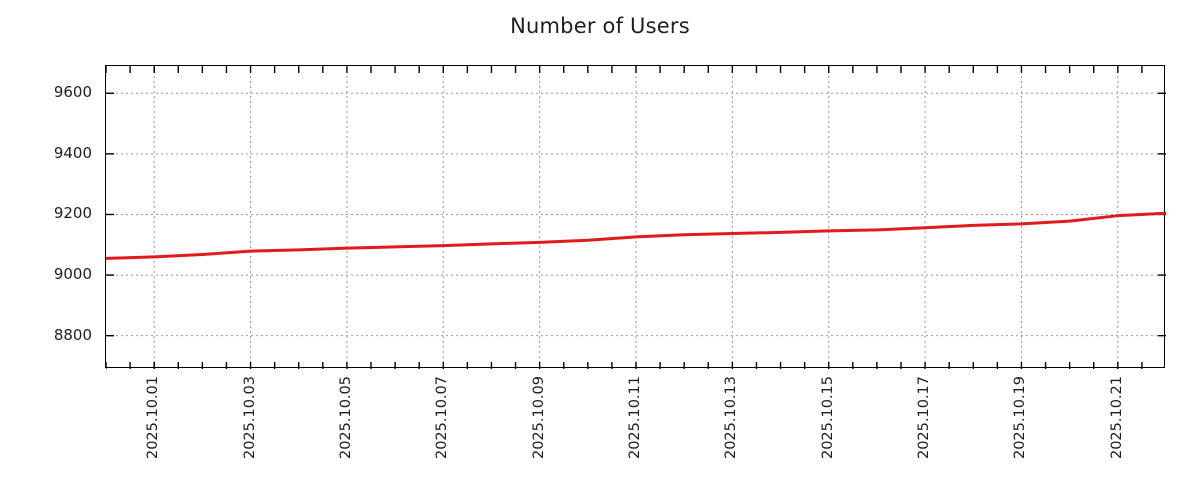  Describe the element at coordinates (72, 152) in the screenshot. I see `y-axis-tick-label: 9400` at that location.